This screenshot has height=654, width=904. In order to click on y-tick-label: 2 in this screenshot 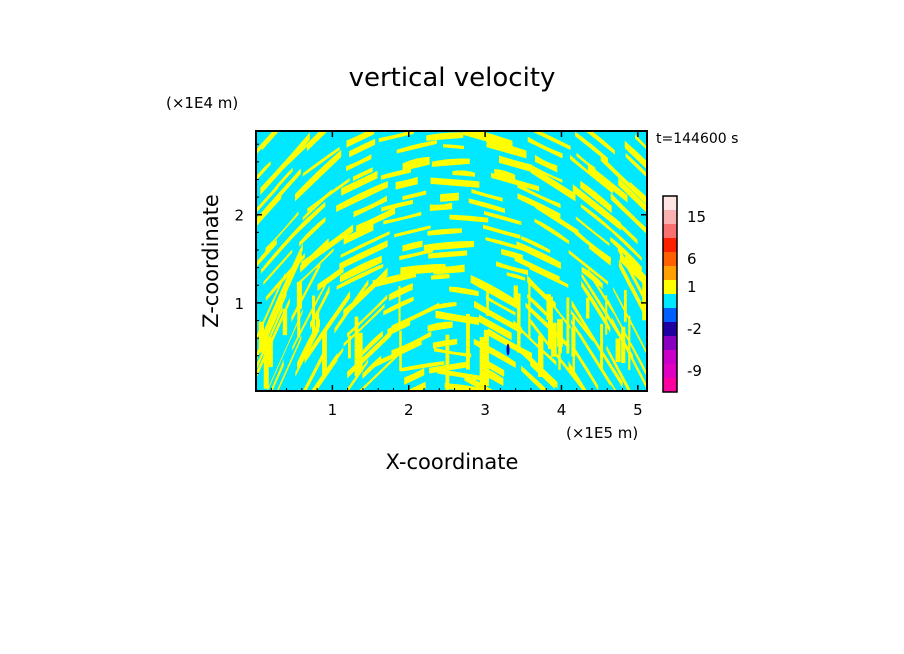, I will do `click(239, 216)`.